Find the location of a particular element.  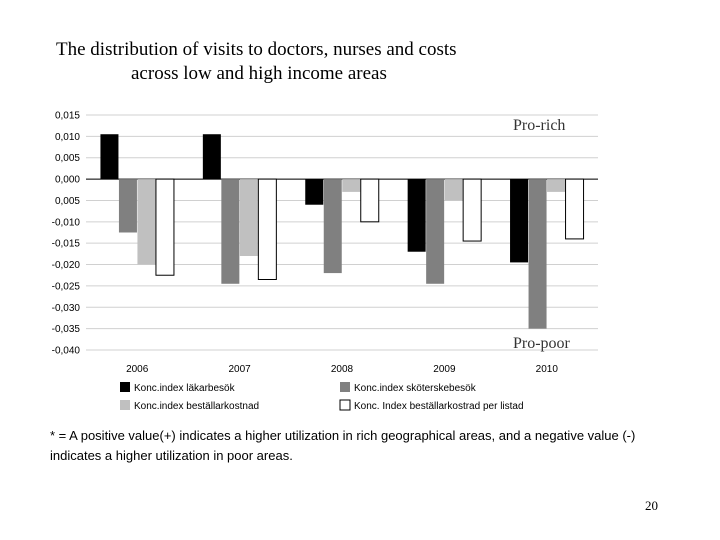

y-tick-label: 0,000 is located at coordinates (67, 180).